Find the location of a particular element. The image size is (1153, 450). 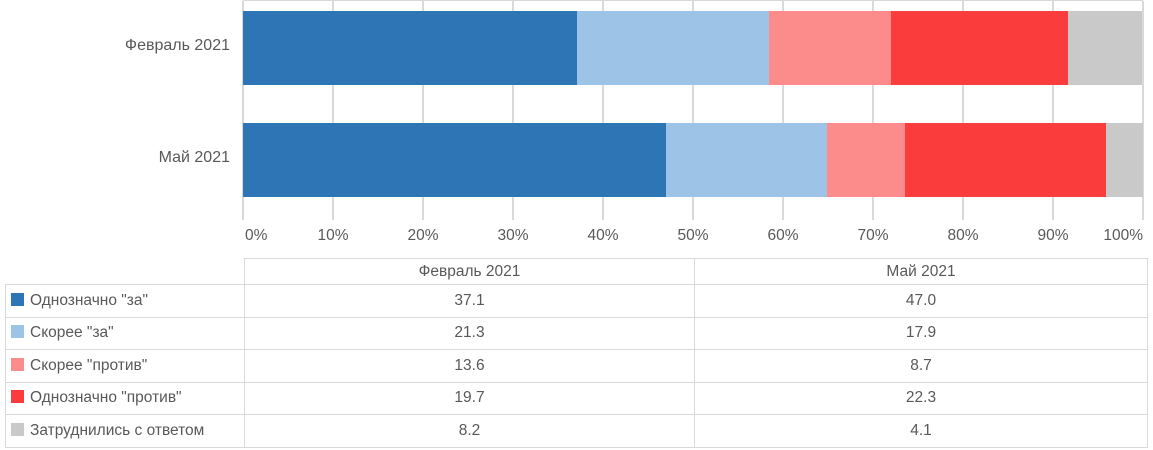

x-axis-tick-label: 70% is located at coordinates (873, 235).